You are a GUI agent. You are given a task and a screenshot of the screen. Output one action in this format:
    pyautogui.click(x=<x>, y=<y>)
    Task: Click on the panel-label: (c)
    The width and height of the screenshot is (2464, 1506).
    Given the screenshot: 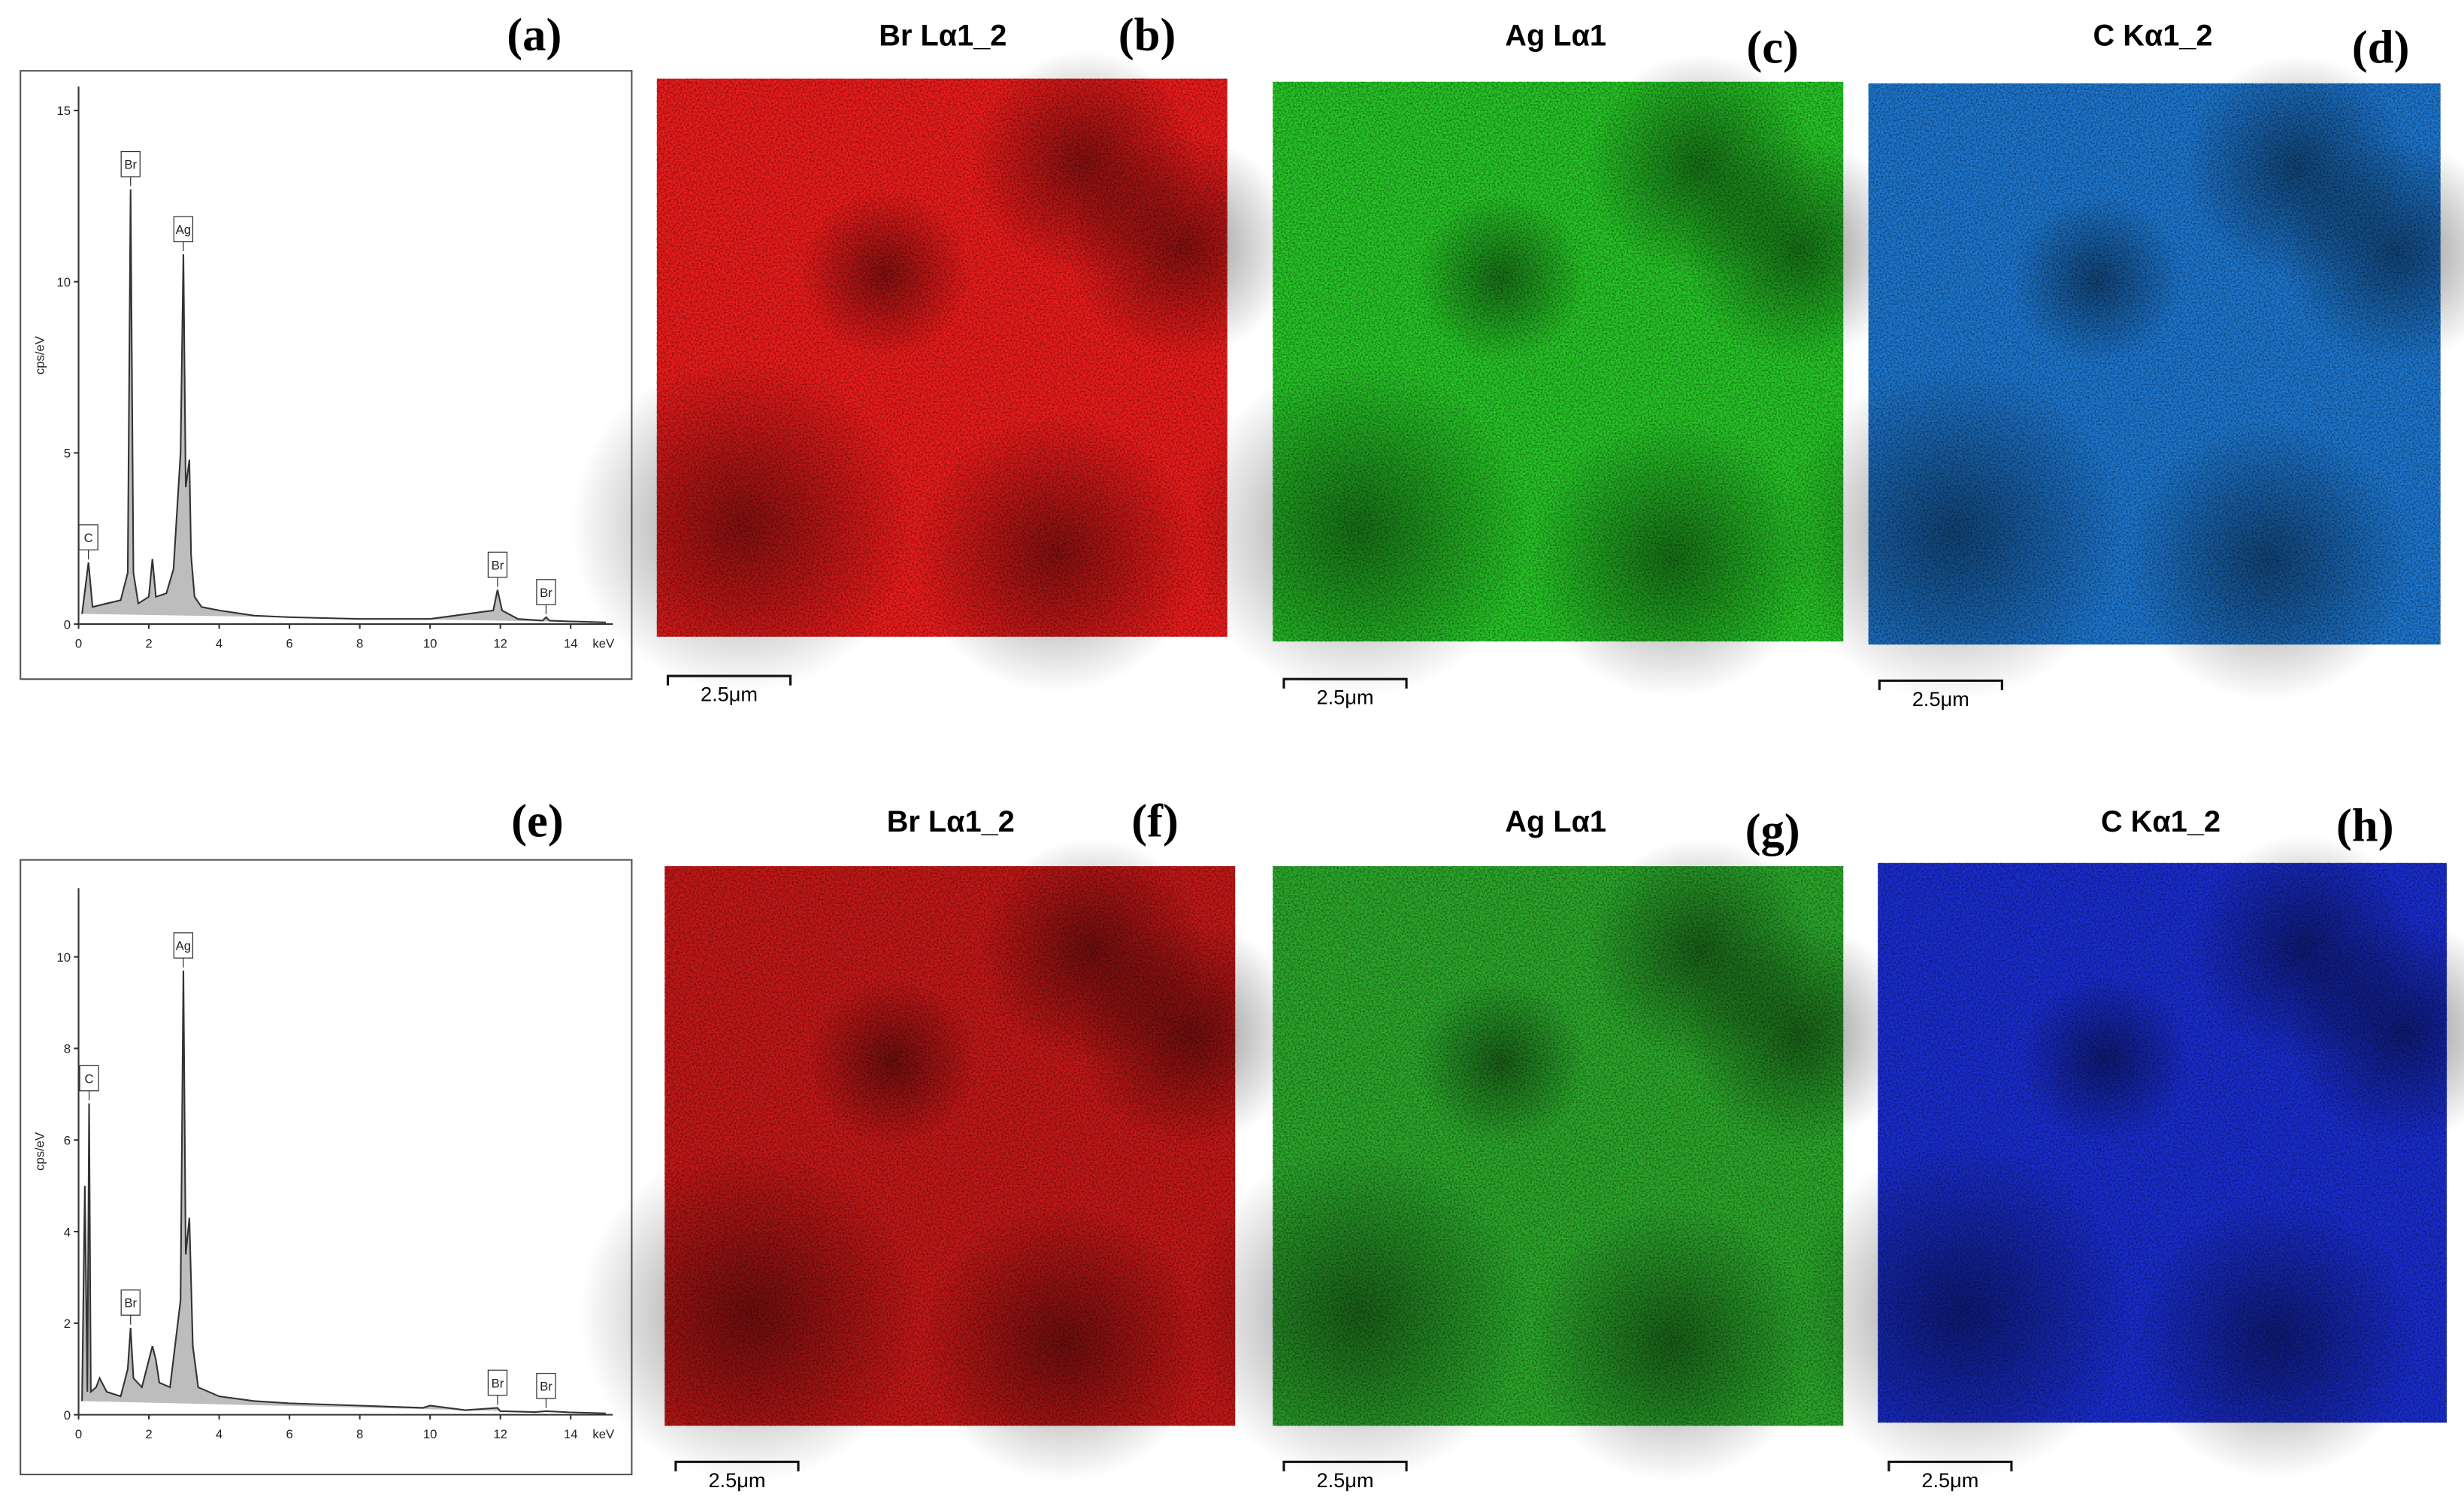 What is the action you would take?
    pyautogui.click(x=1772, y=47)
    